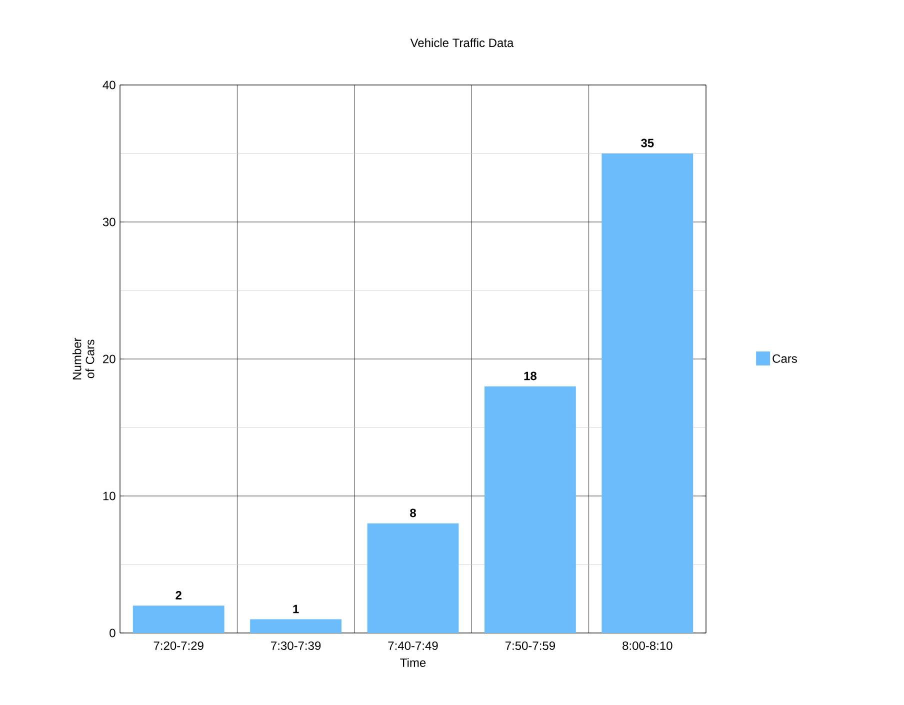  What do you see at coordinates (462, 43) in the screenshot?
I see `chart-title: Vehicle Traffic Data` at bounding box center [462, 43].